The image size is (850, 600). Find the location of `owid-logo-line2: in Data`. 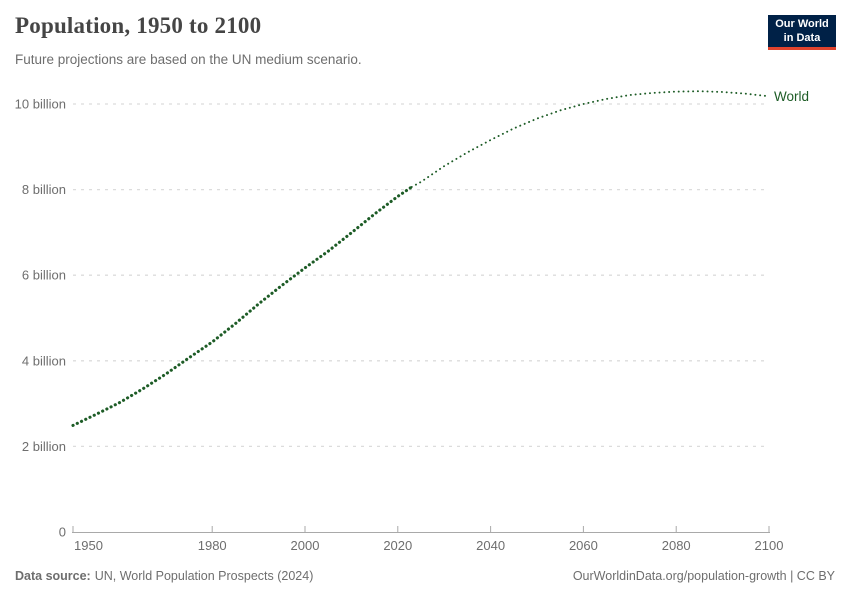

owid-logo-line2: in Data is located at coordinates (802, 37).